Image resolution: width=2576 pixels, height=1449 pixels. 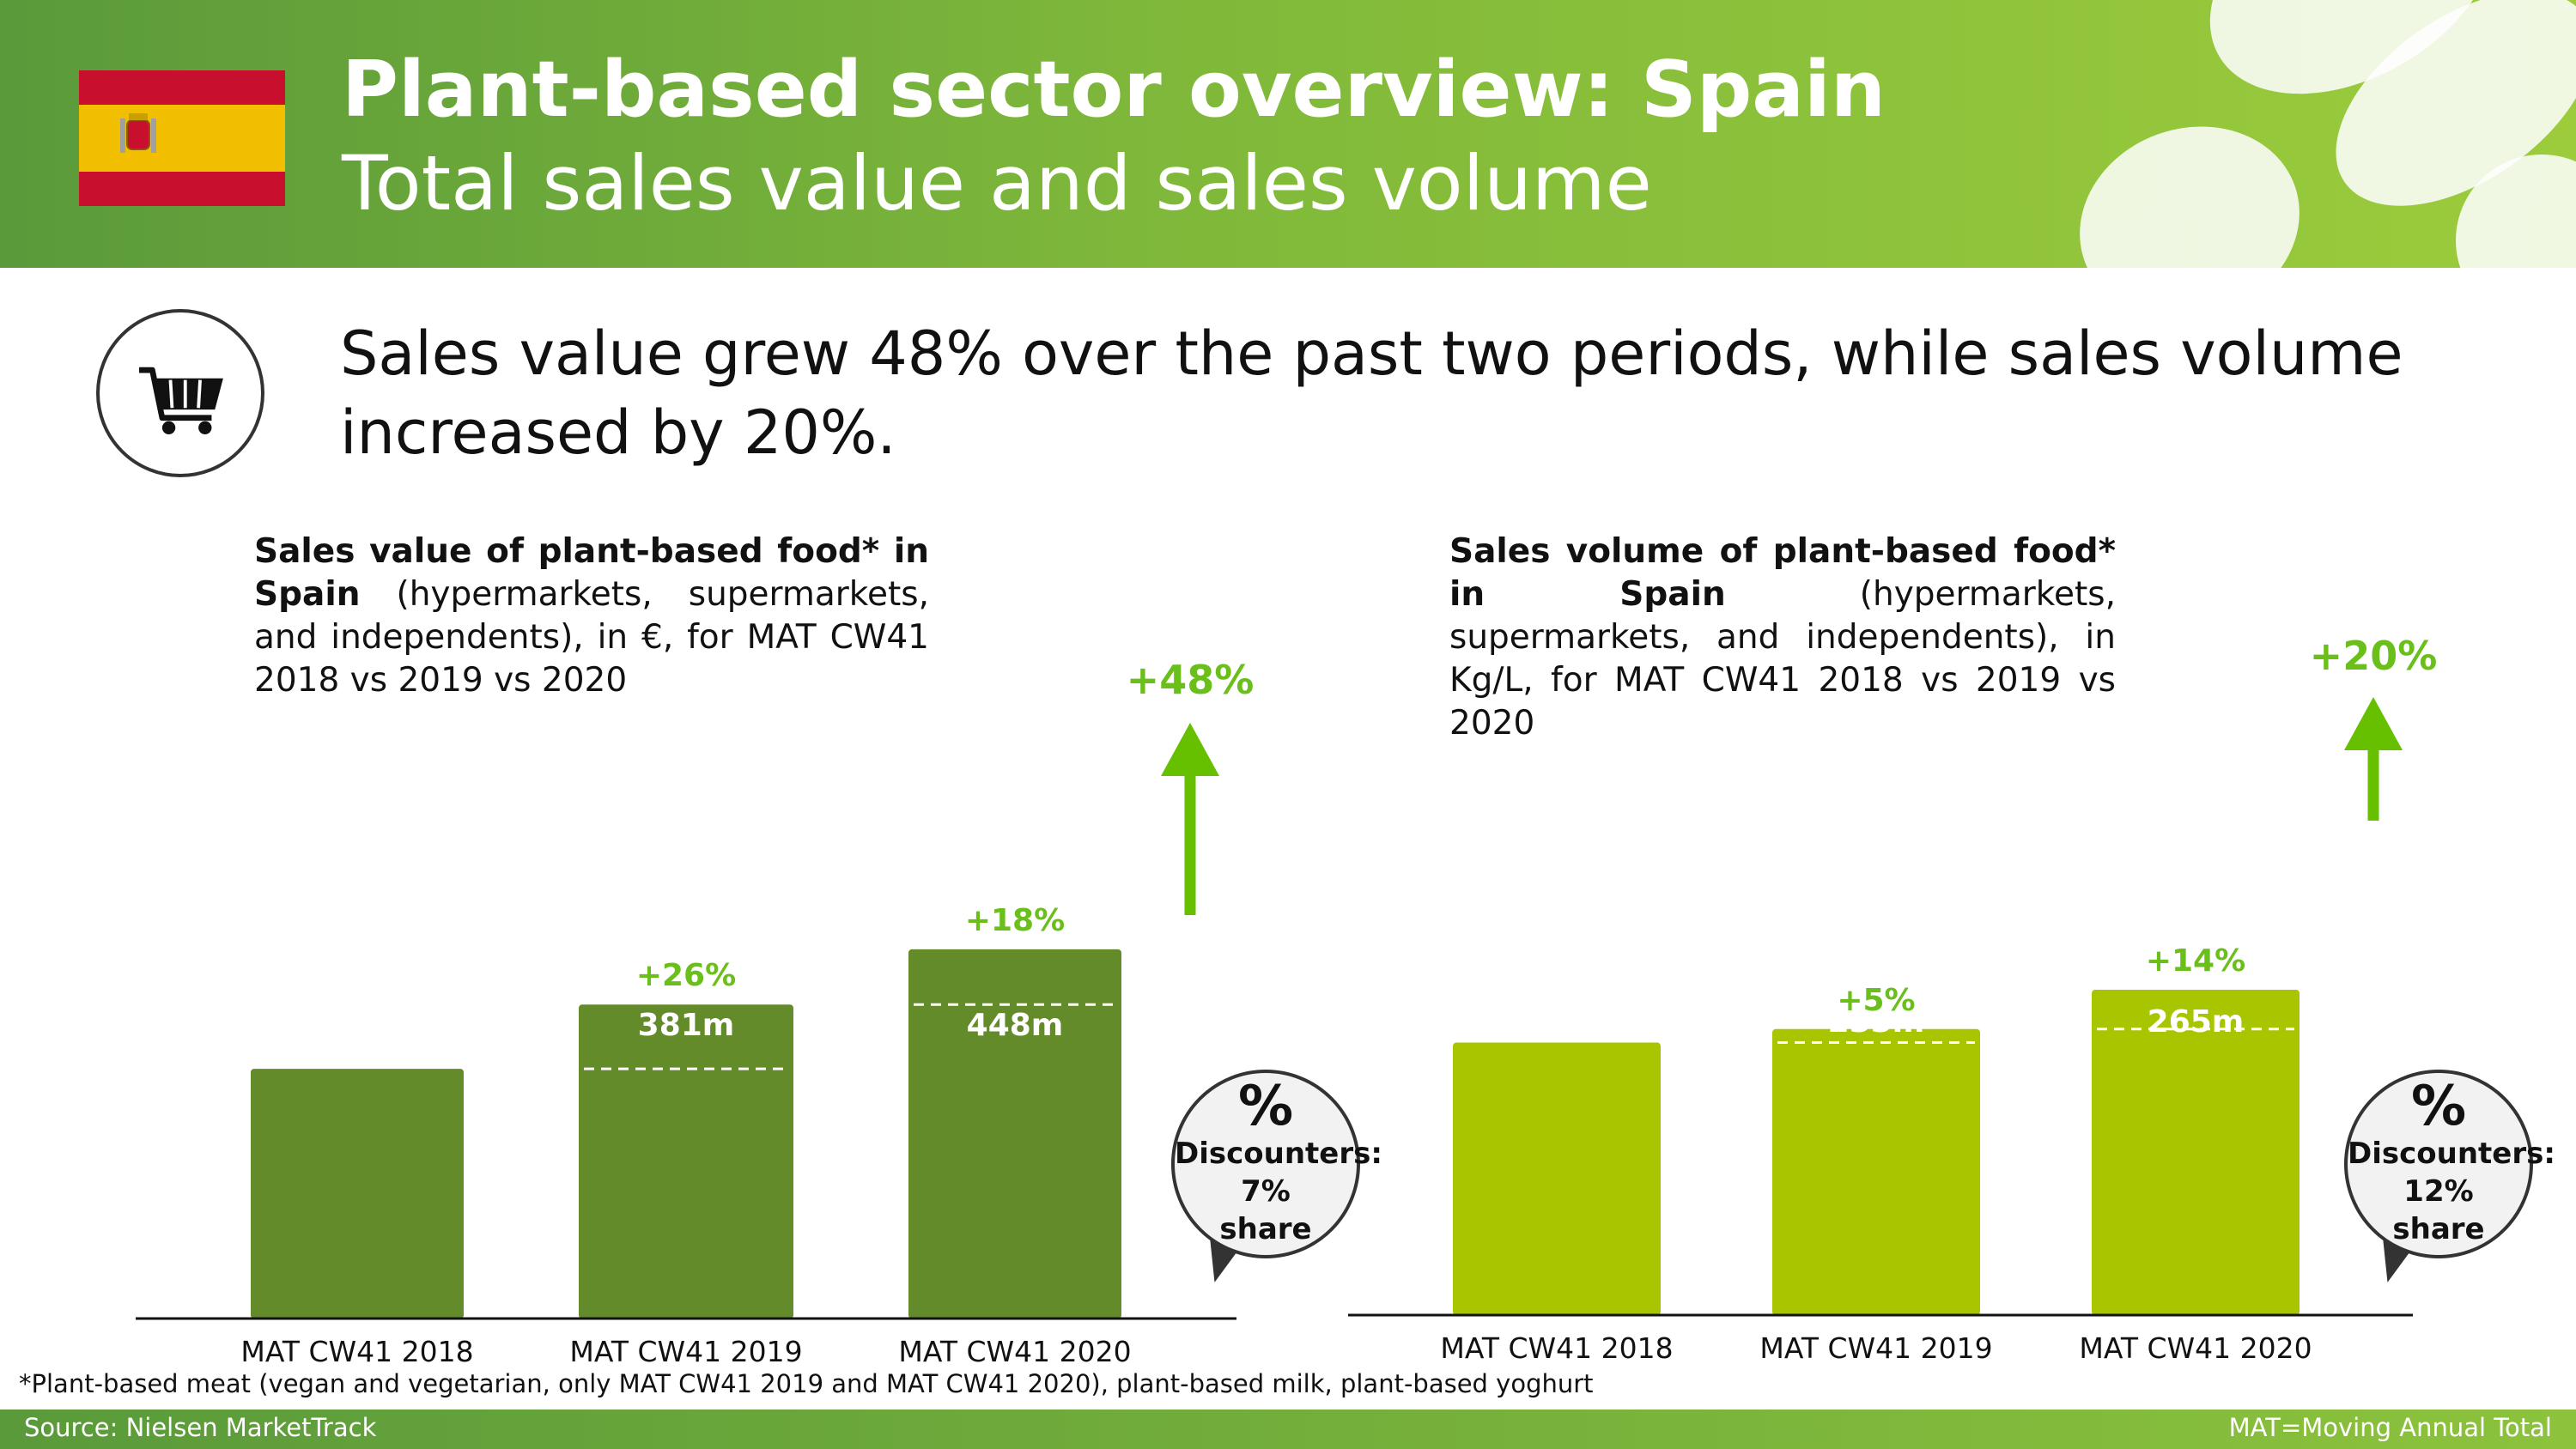 I want to click on discounters-bubble-value: % Discounters: 7% share, so click(x=1276, y=1164).